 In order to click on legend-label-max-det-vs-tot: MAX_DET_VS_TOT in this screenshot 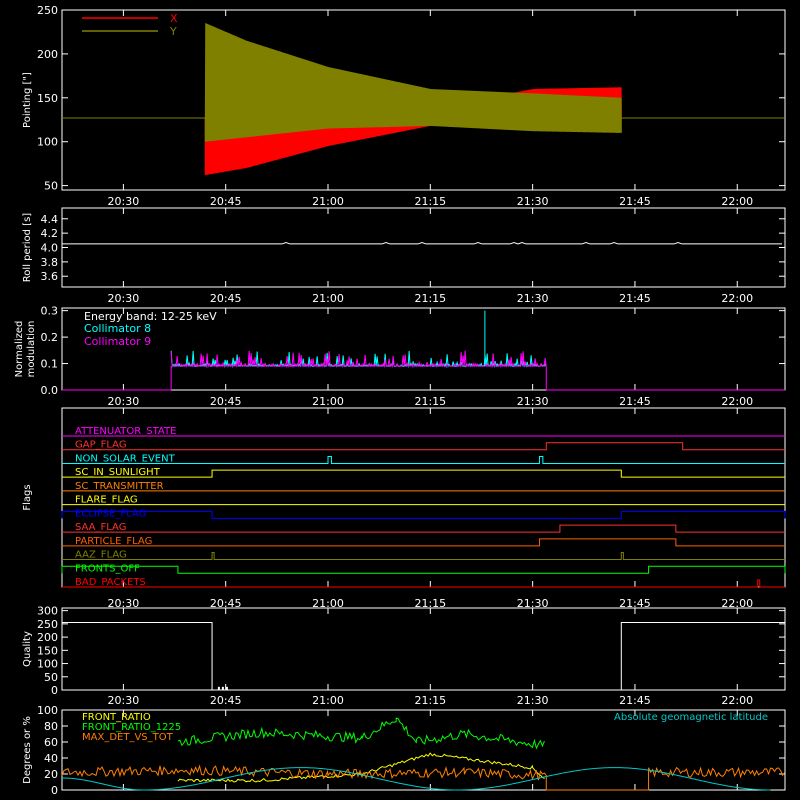, I will do `click(128, 737)`.